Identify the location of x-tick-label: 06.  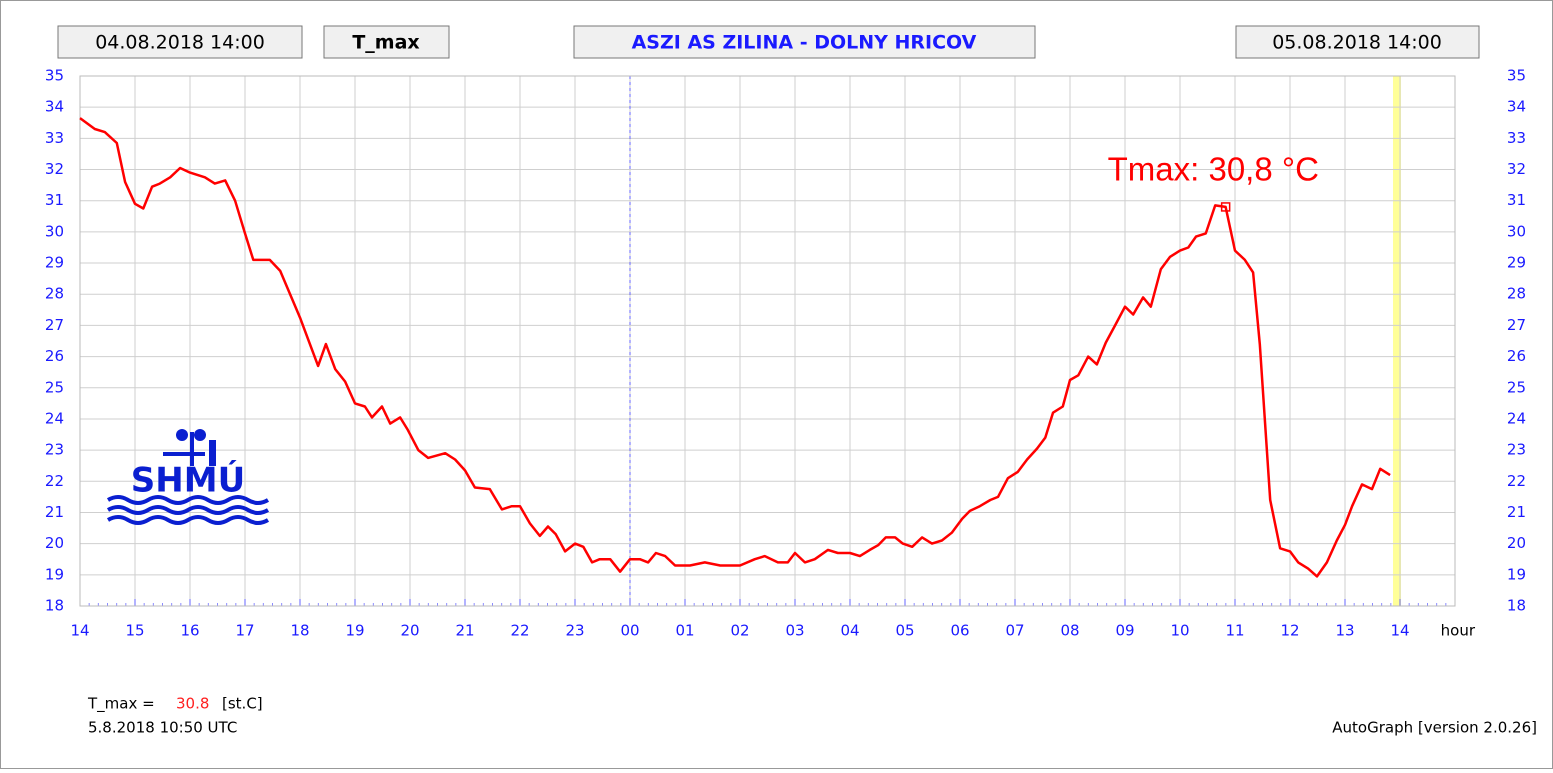
(959, 631).